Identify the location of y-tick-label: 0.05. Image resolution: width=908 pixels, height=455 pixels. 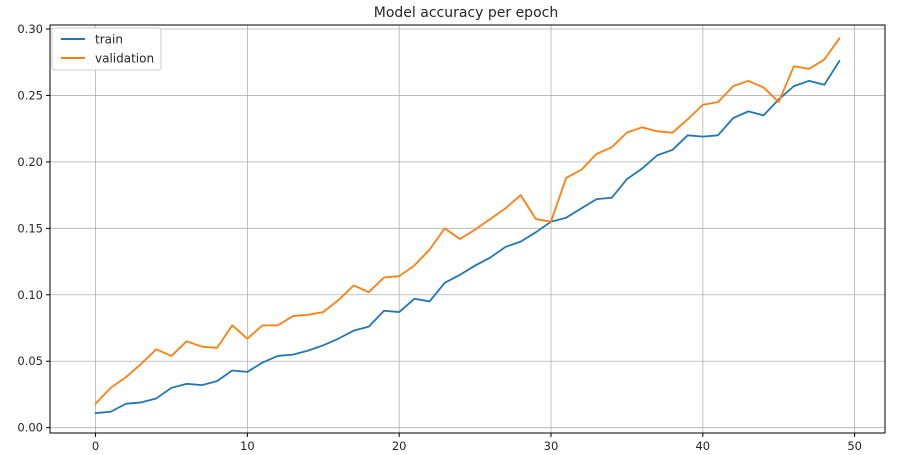
(30, 361).